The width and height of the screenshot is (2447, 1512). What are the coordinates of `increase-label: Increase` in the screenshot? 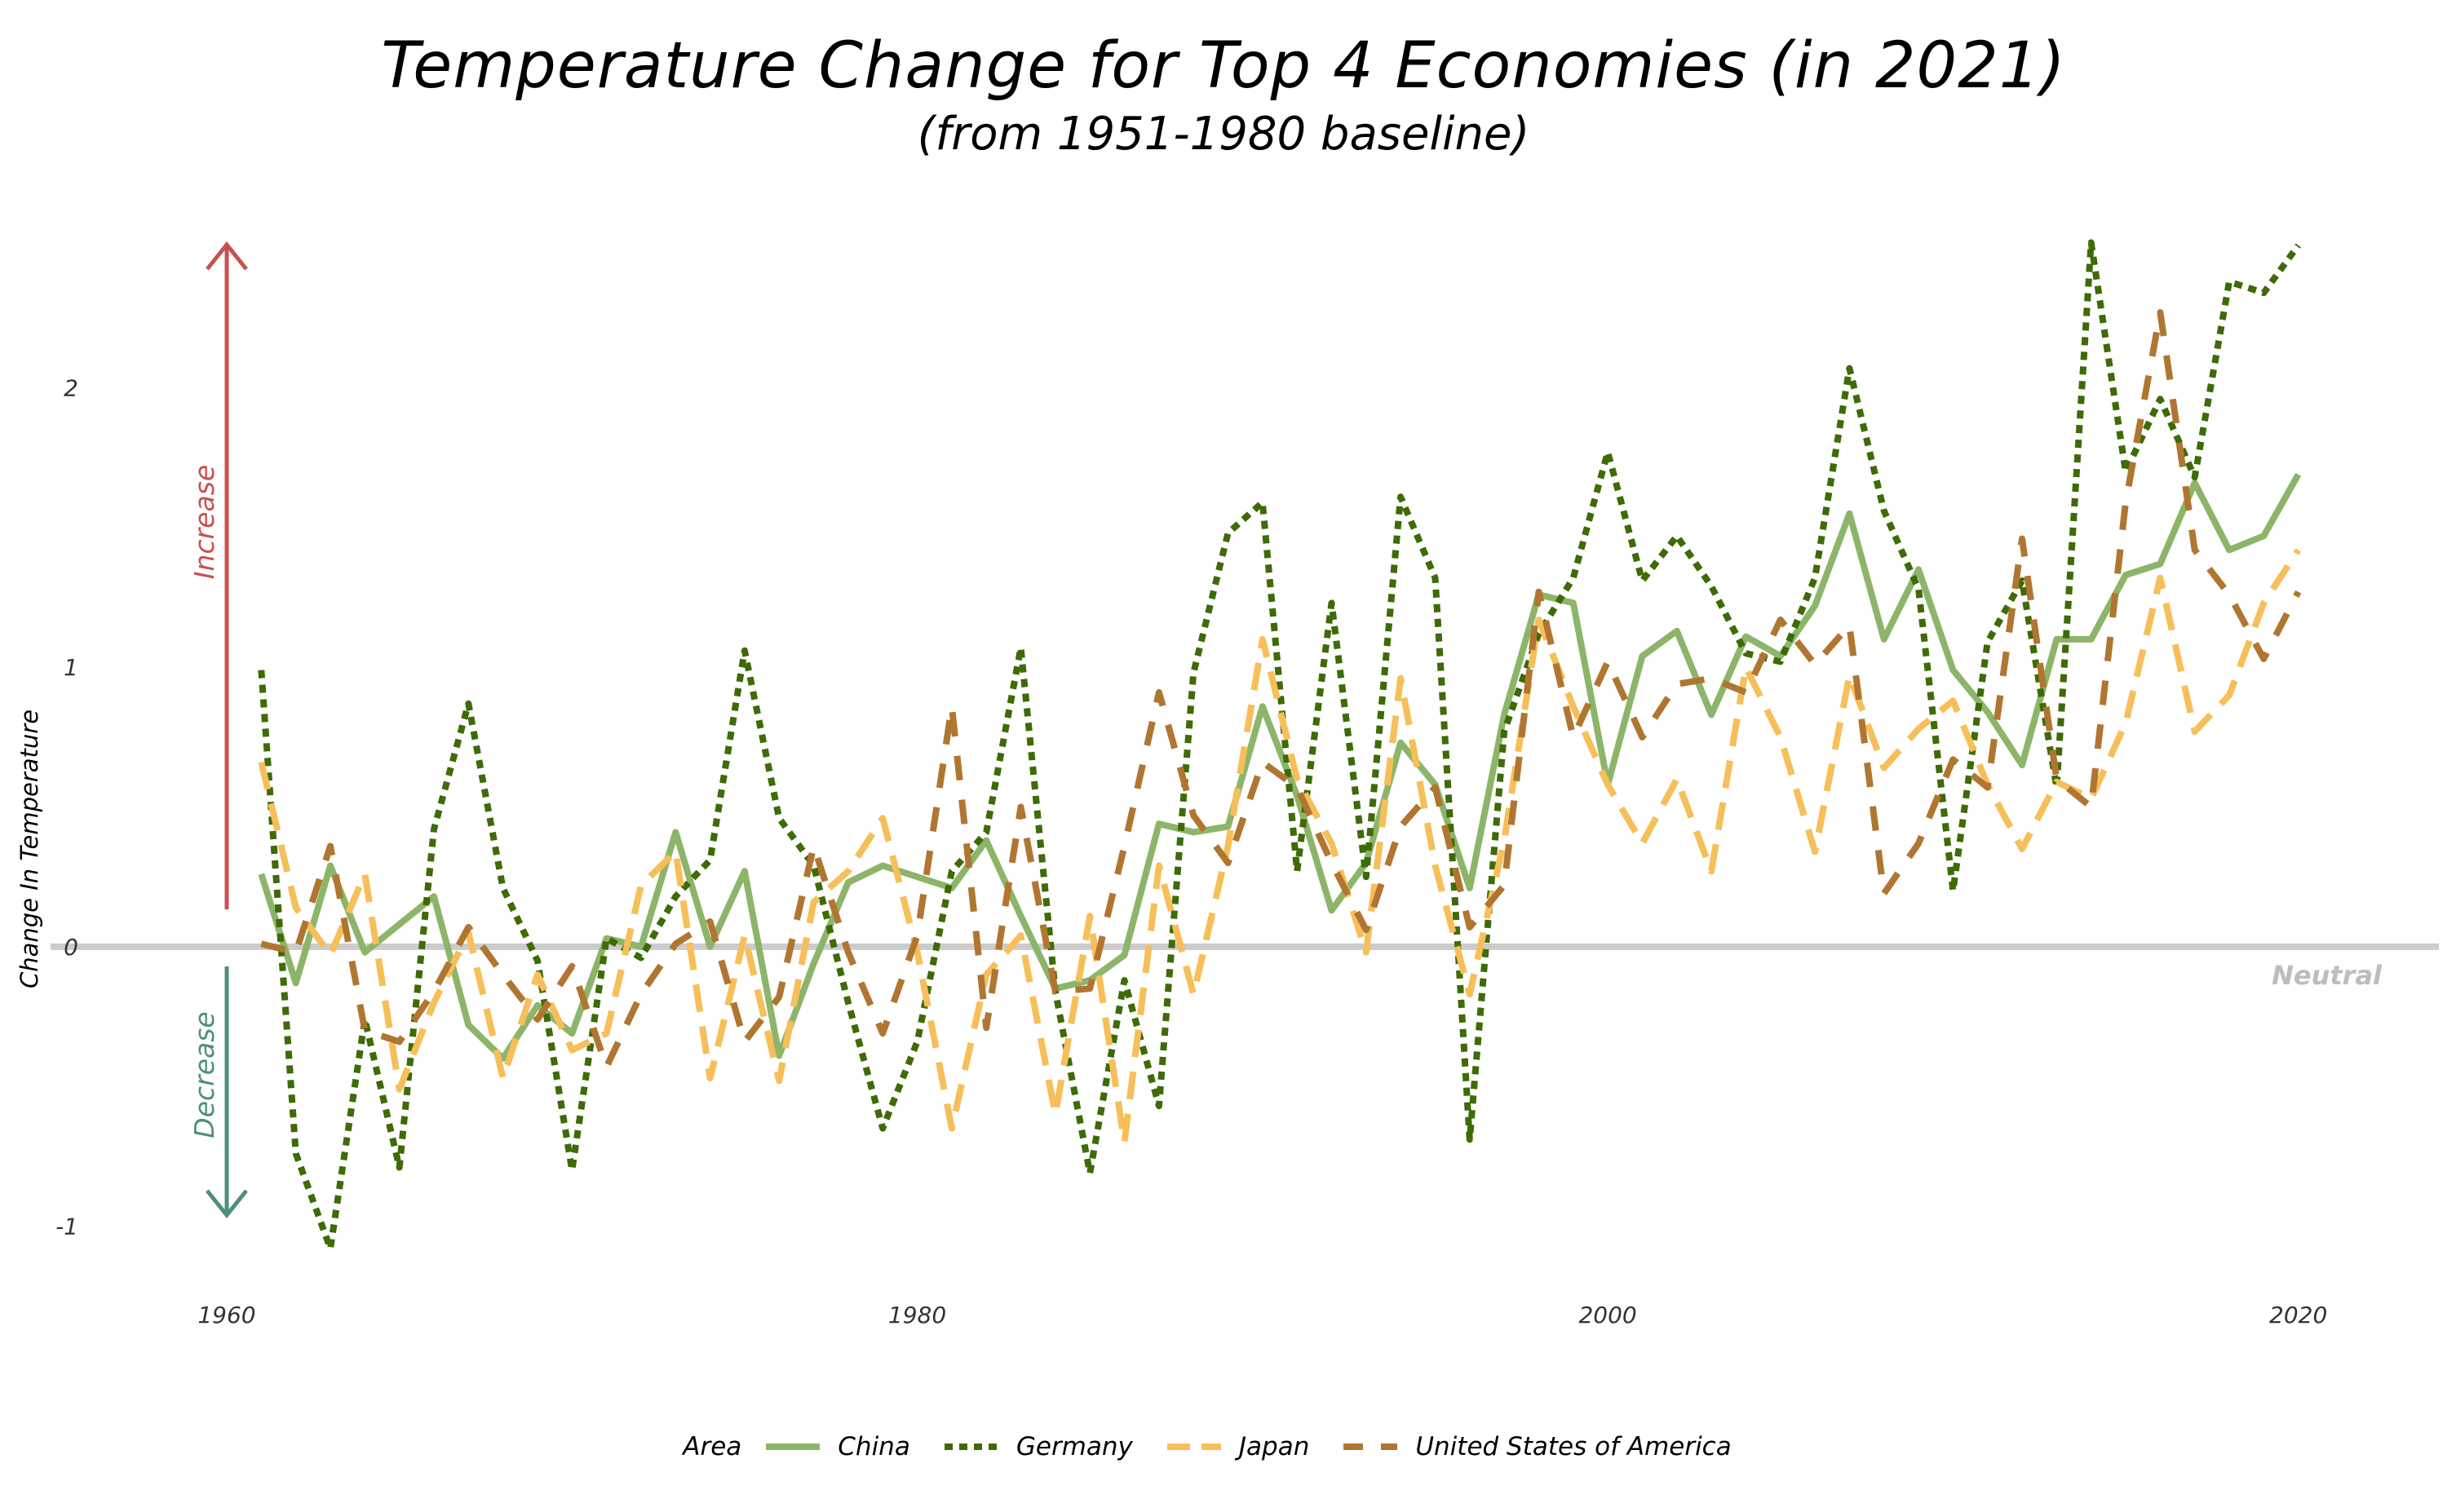 It's located at (204, 522).